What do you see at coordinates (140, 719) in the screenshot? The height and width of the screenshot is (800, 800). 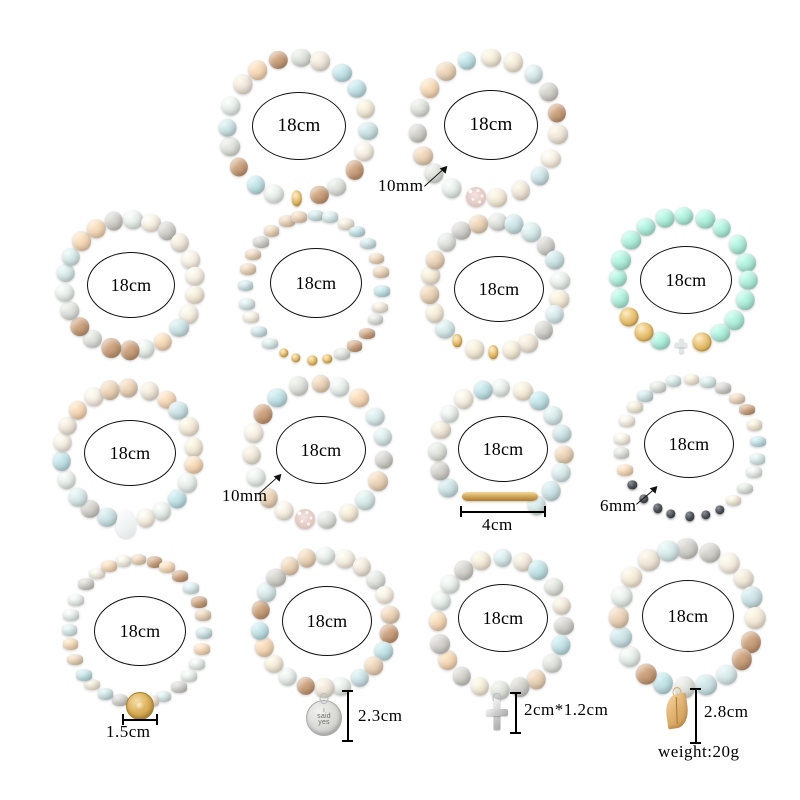 I see `dimension-1-5cm-bracket` at bounding box center [140, 719].